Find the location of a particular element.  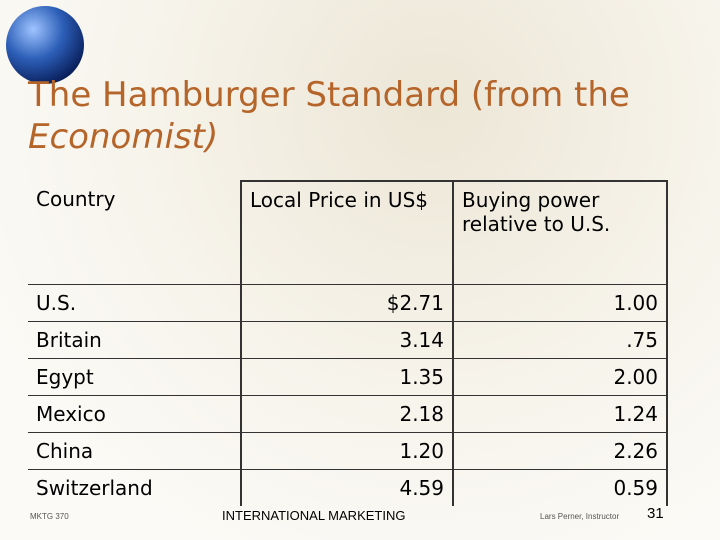

table-row: Switzerland 4.59 0.59 is located at coordinates (348, 487).